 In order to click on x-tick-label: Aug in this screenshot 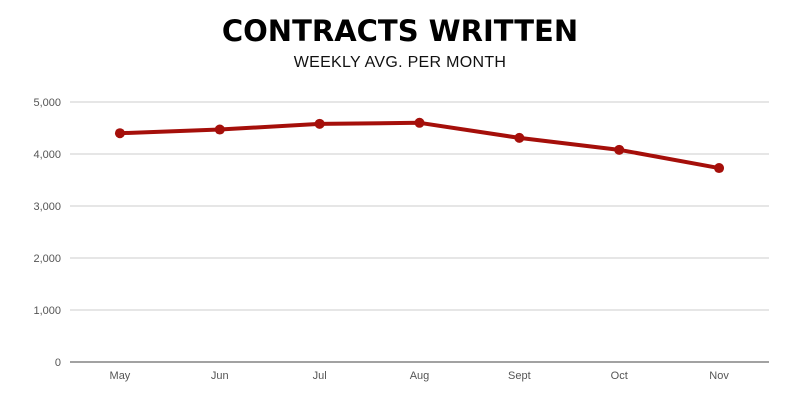, I will do `click(420, 376)`.